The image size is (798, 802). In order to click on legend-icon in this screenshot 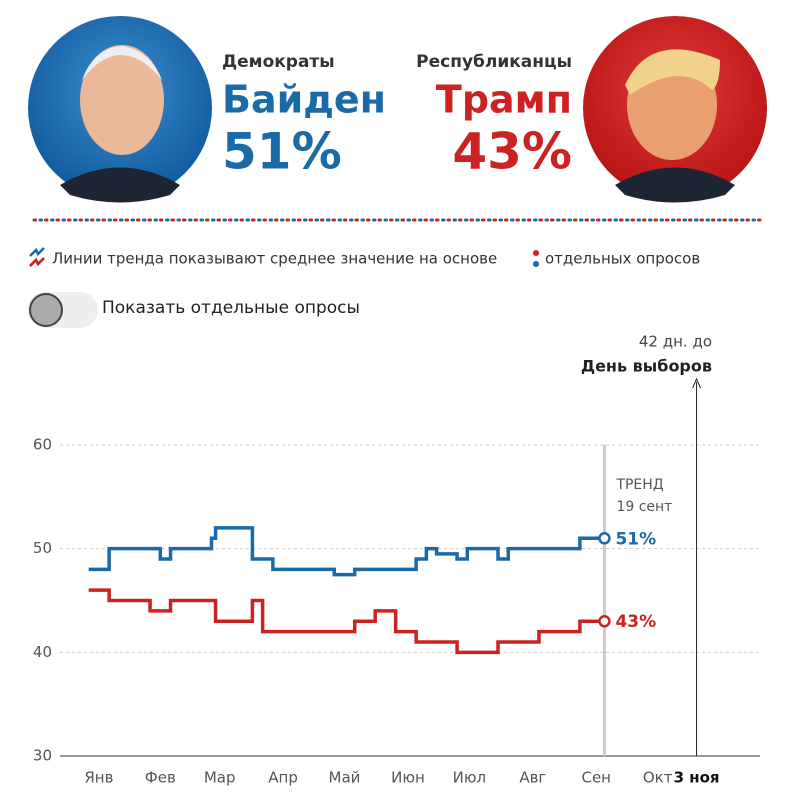, I will do `click(37, 262)`.